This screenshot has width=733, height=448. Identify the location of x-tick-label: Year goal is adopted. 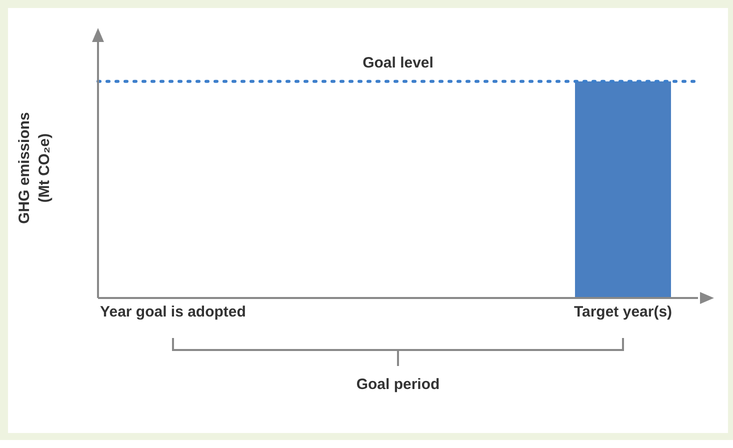
(173, 312).